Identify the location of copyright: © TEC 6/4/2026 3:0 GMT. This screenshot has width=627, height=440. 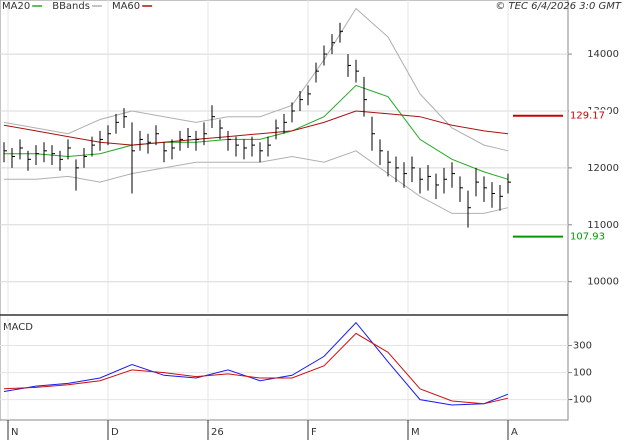
(558, 6).